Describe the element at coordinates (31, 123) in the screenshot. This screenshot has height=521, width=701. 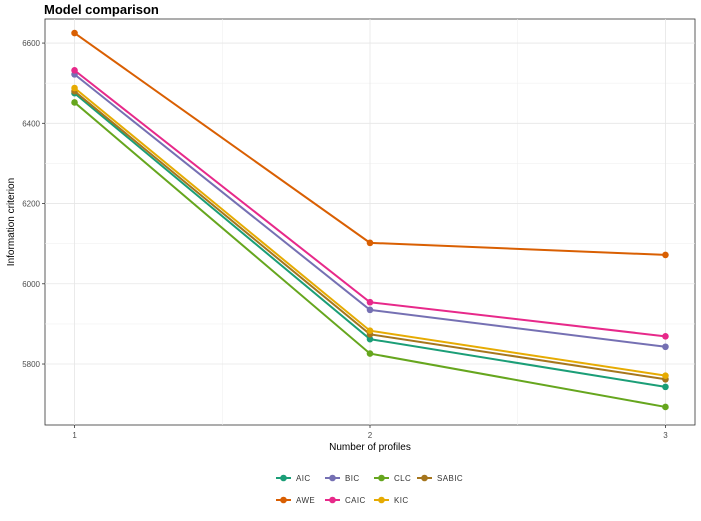
I see `y-tick-label: 6400` at that location.